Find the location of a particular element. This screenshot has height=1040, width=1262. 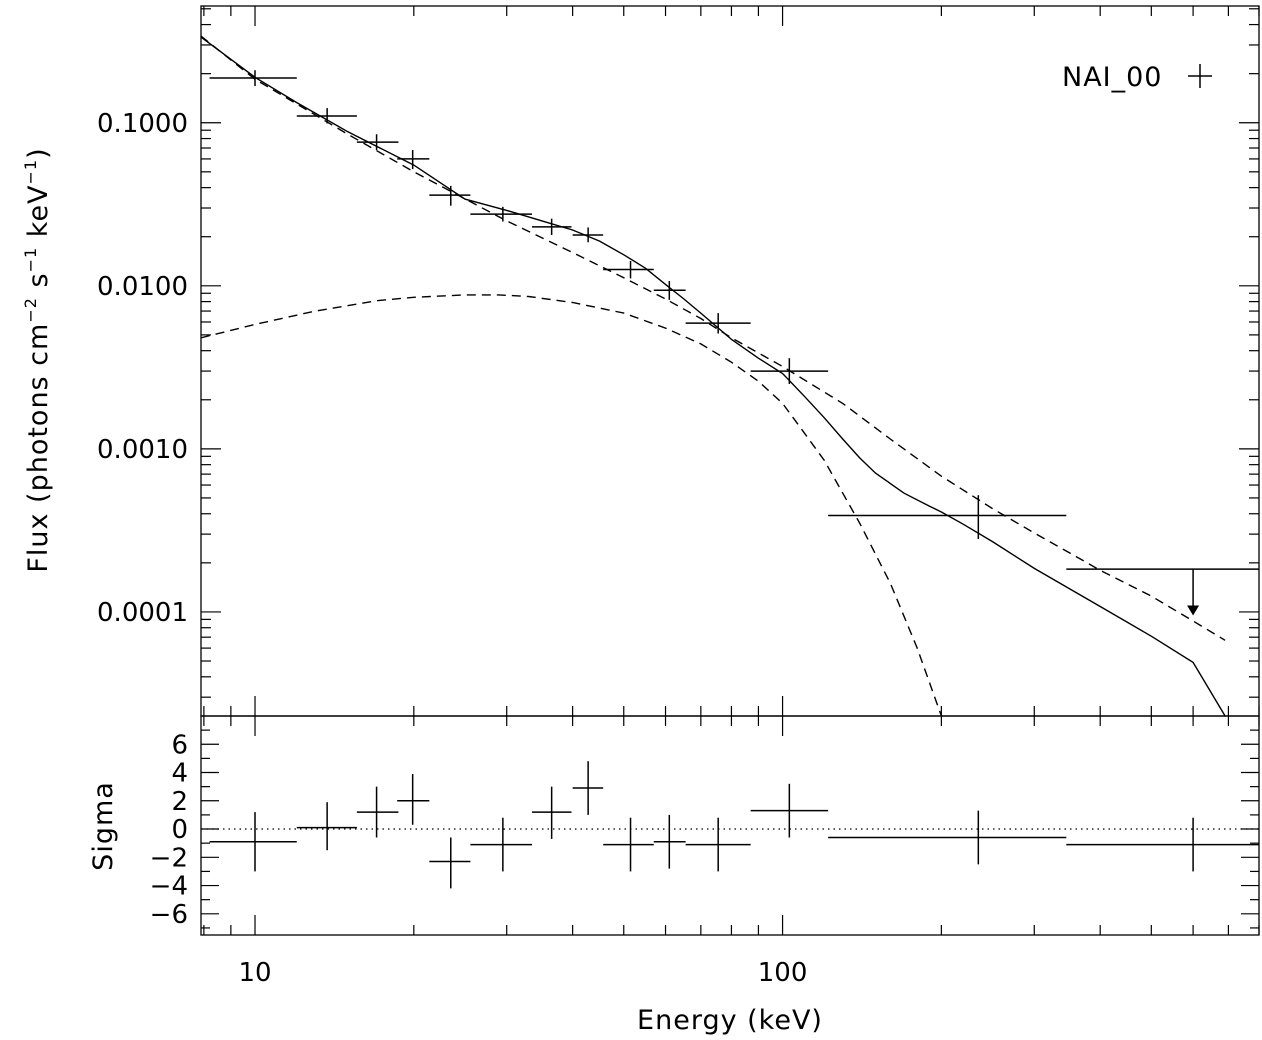

flux-axis-label: Flux (photons cm−2 s−1 keV−1) is located at coordinates (37, 359).